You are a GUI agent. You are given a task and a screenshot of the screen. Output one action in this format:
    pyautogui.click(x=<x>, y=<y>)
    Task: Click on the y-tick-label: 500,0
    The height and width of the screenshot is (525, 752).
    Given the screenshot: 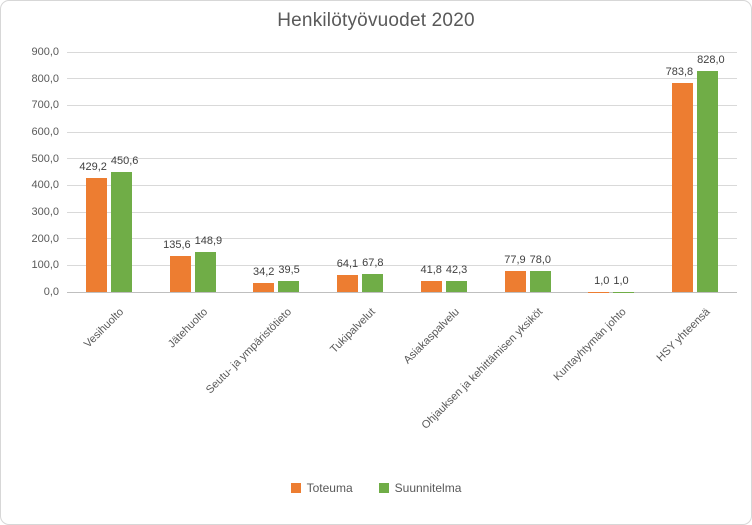 What is the action you would take?
    pyautogui.click(x=45, y=158)
    